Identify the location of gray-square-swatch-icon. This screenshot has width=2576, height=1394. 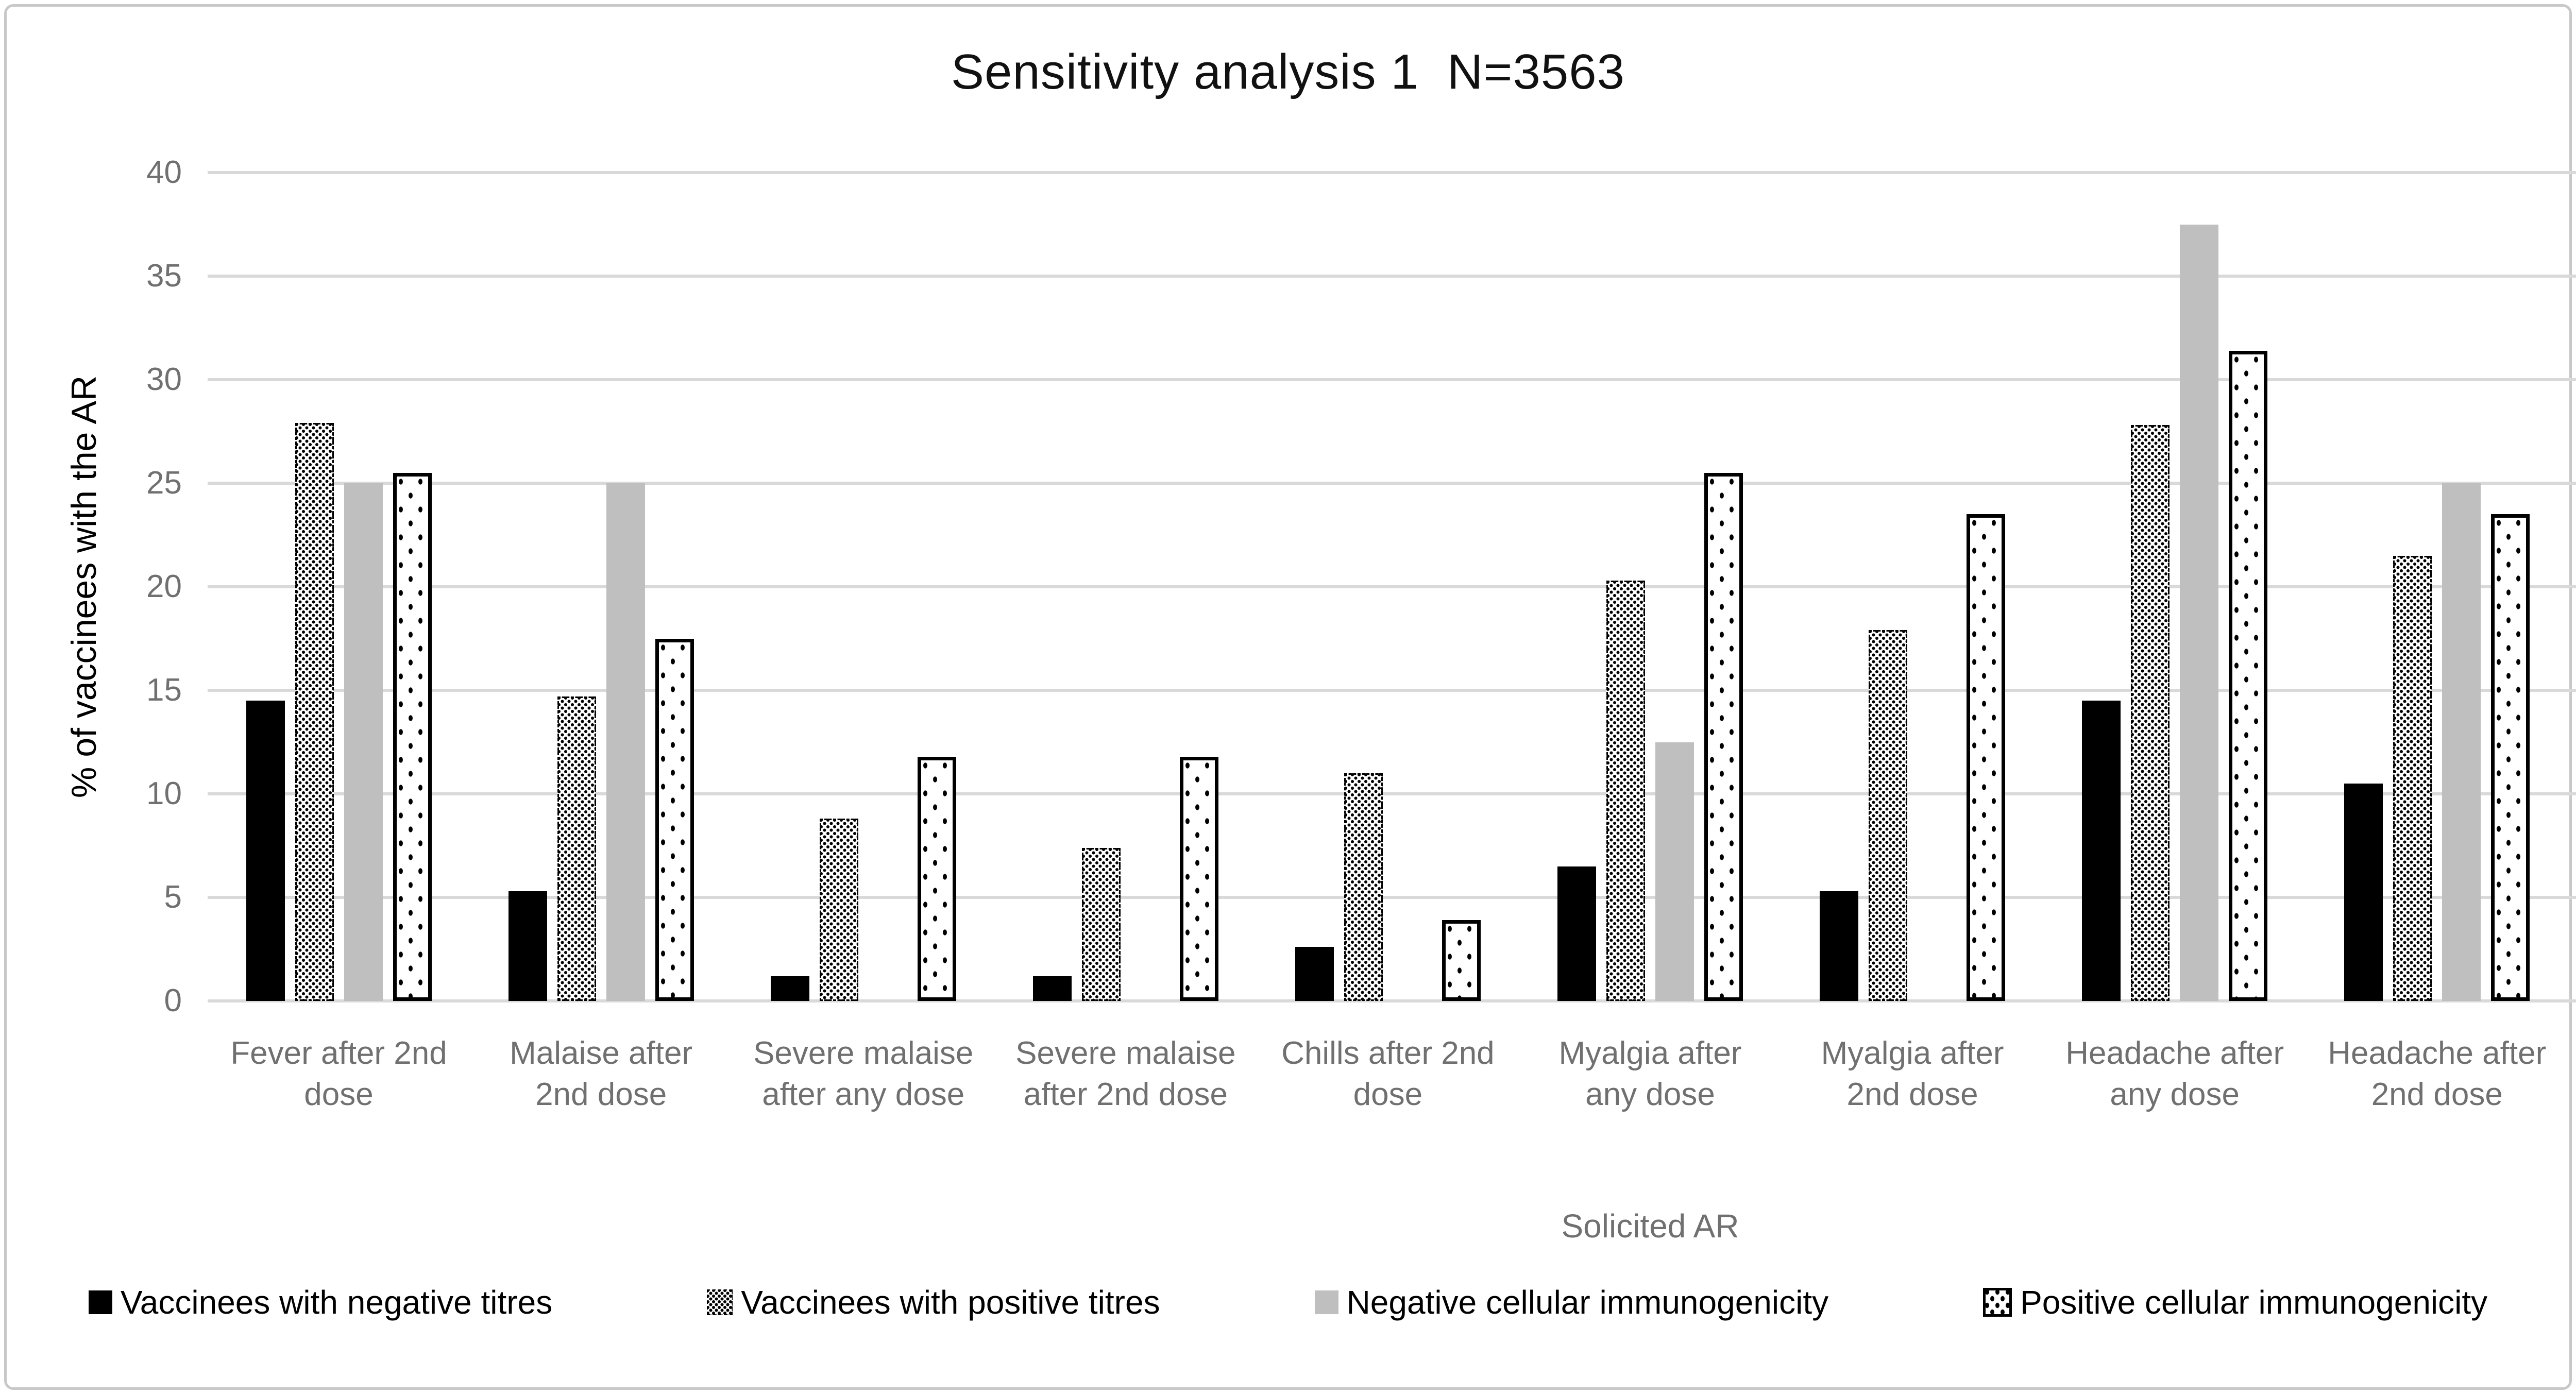
(1326, 1302).